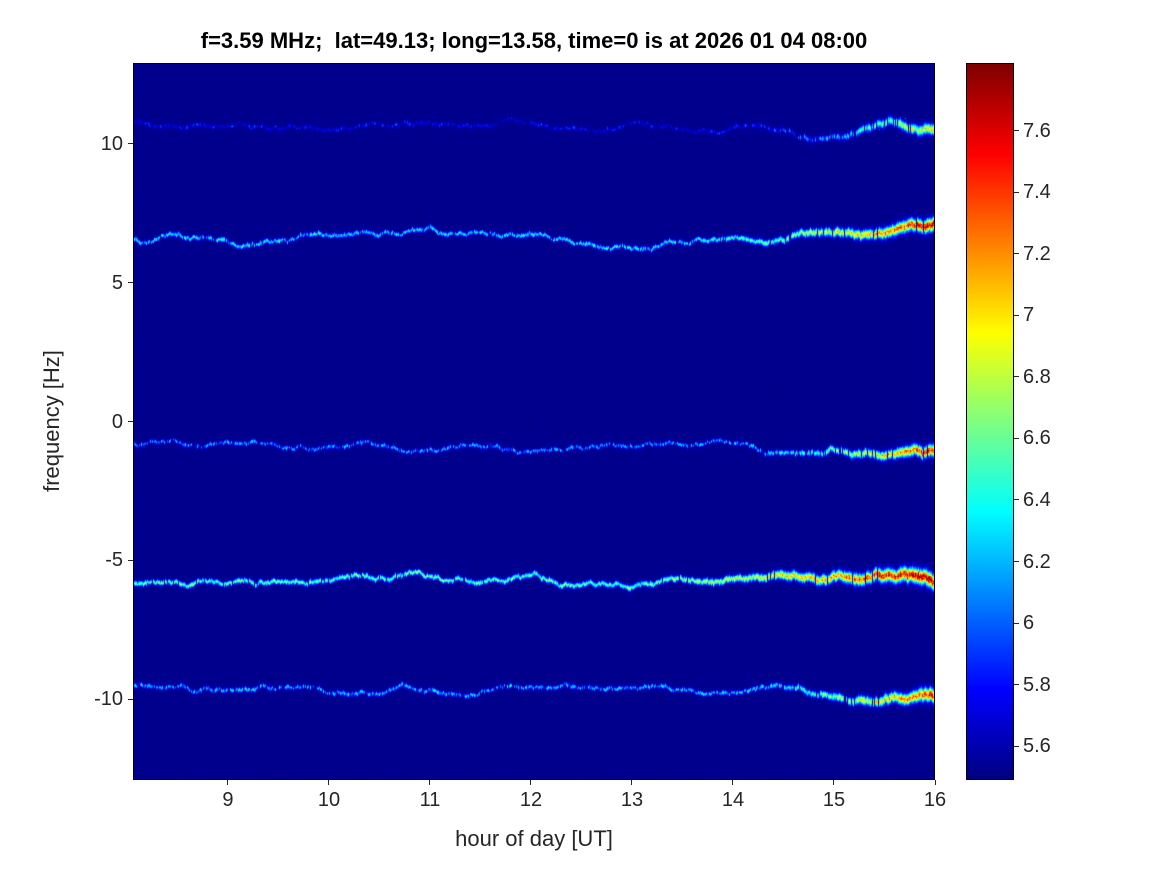 This screenshot has width=1167, height=875. What do you see at coordinates (733, 800) in the screenshot?
I see `x-tick-label: 14` at bounding box center [733, 800].